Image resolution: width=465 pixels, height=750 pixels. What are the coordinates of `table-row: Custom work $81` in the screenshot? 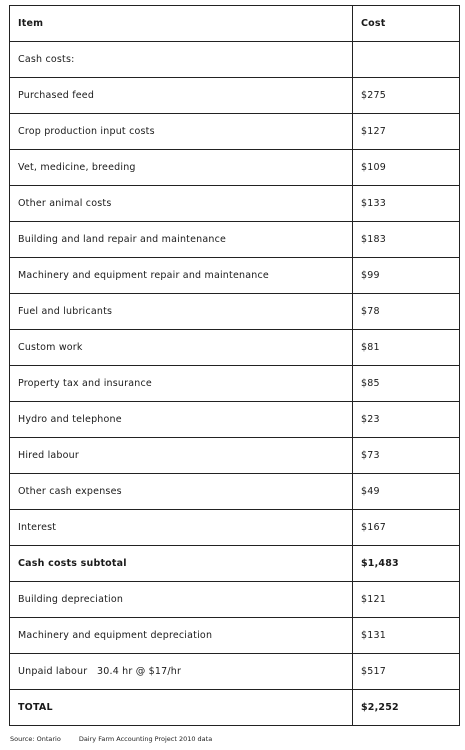 It's located at (234, 347).